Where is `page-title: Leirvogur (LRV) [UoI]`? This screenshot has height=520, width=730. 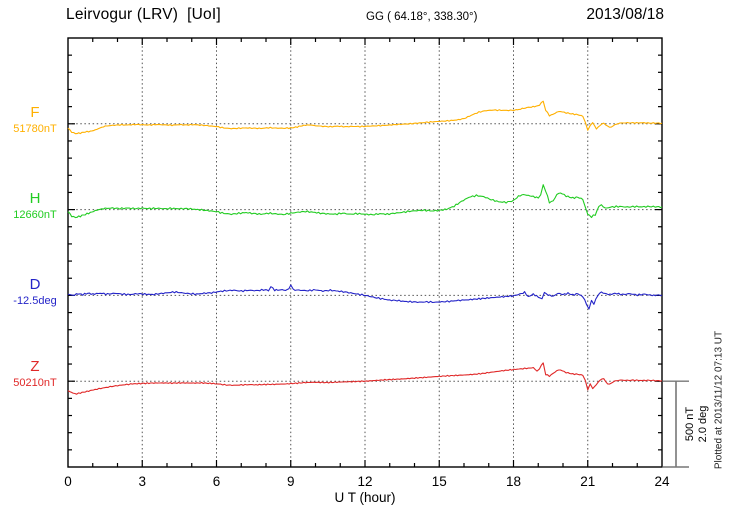
page-title: Leirvogur (LRV) [UoI] is located at coordinates (143, 14).